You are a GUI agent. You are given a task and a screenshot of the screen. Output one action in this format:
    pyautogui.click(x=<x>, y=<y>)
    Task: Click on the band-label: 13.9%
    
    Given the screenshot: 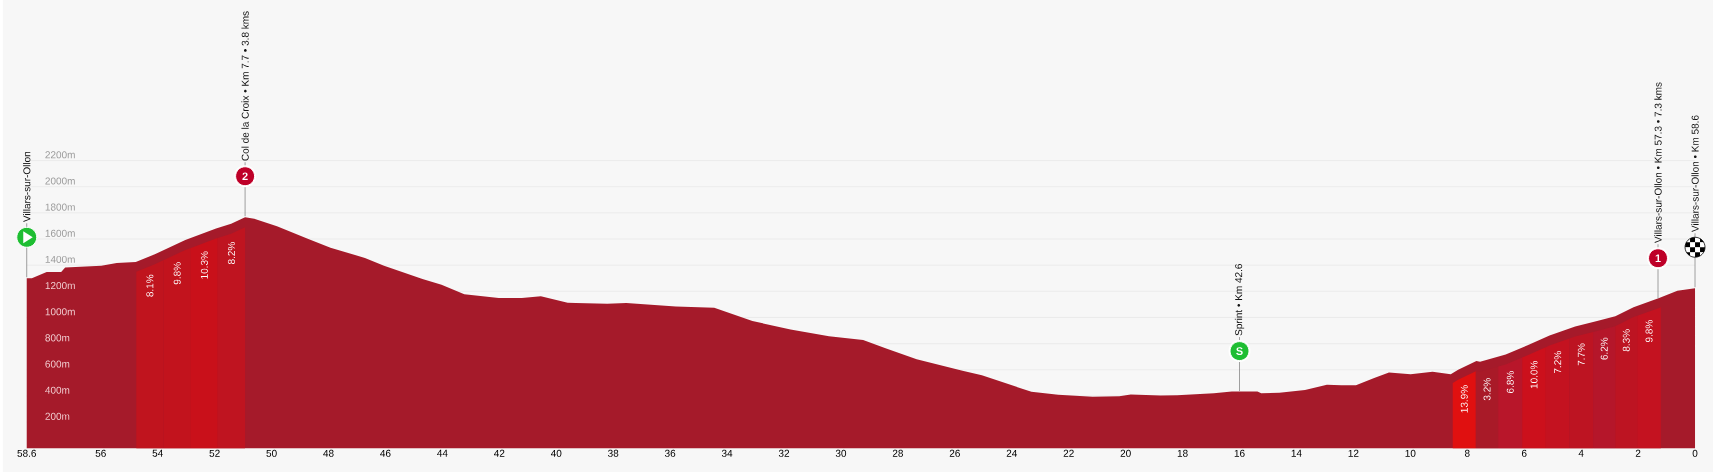 What is the action you would take?
    pyautogui.click(x=1464, y=399)
    